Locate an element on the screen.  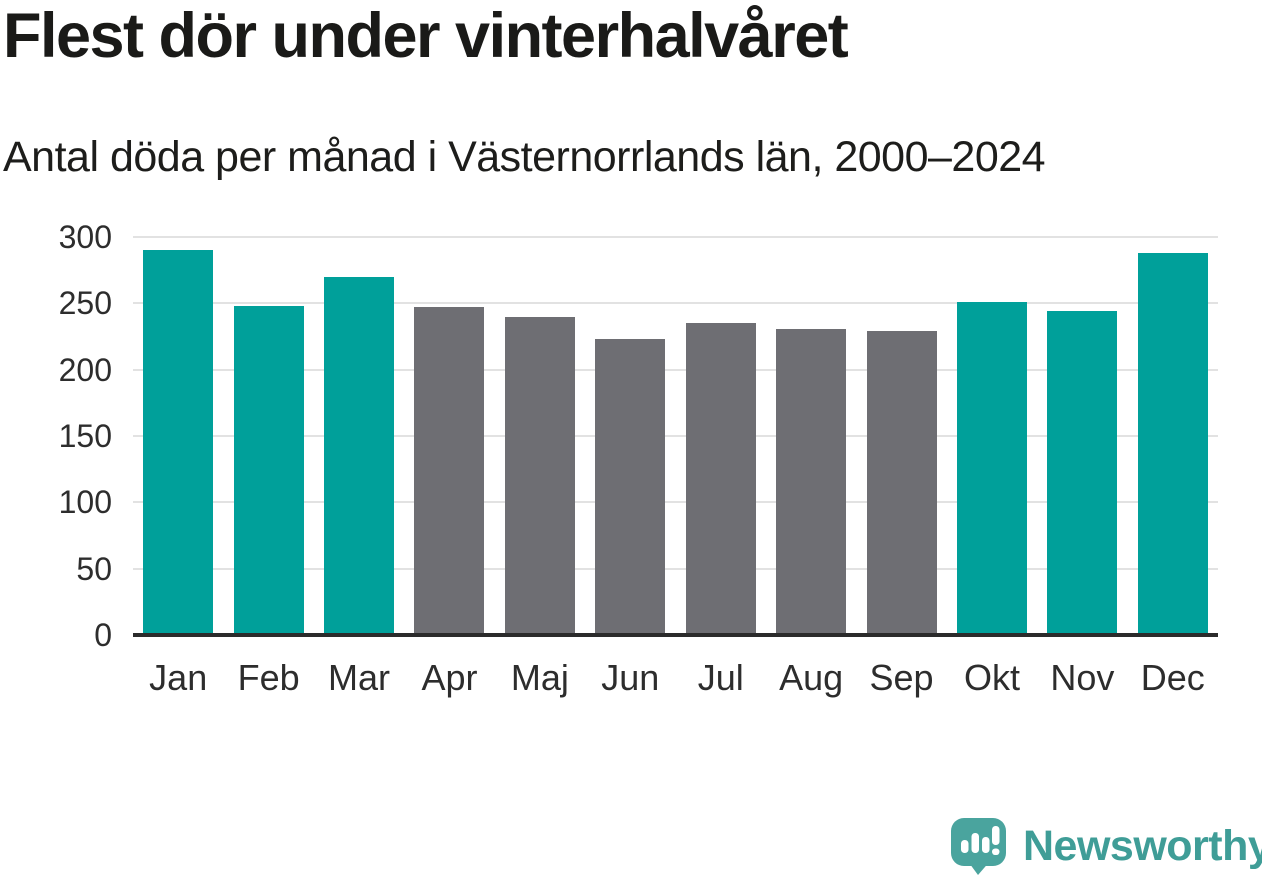
x-axis-month-label: Aug is located at coordinates (811, 677).